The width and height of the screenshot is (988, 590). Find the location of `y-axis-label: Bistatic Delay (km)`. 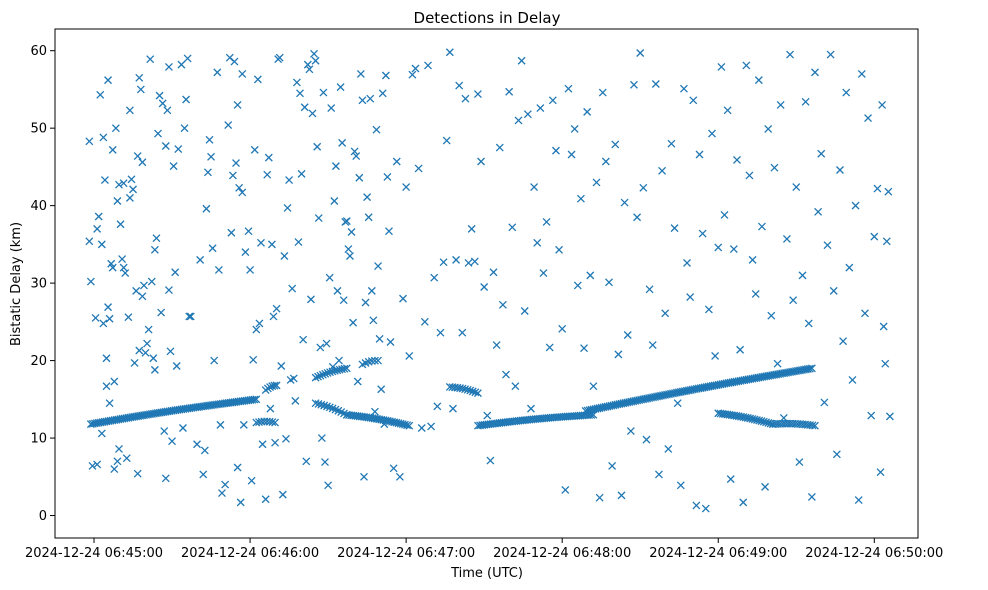

y-axis-label: Bistatic Delay (km) is located at coordinates (16, 284).